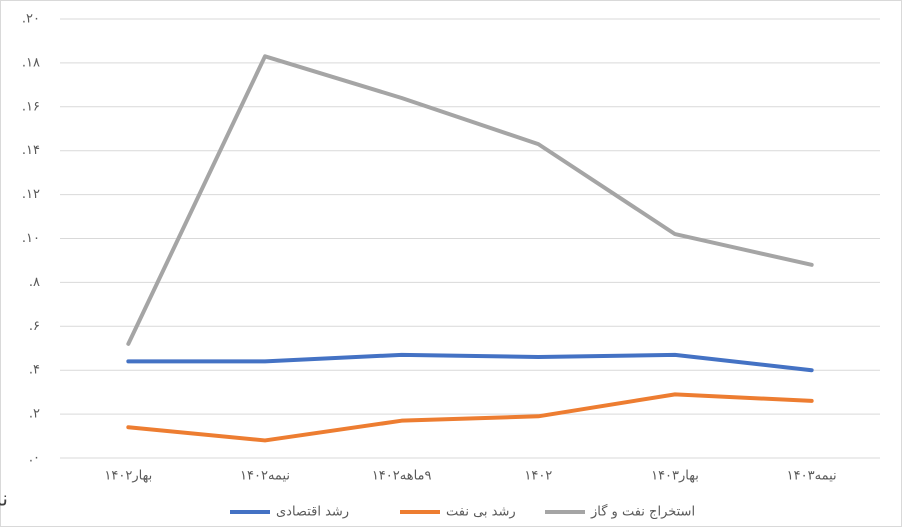 This screenshot has height=527, width=902. What do you see at coordinates (31, 106) in the screenshot?
I see `y-tick-label: .۱۶` at bounding box center [31, 106].